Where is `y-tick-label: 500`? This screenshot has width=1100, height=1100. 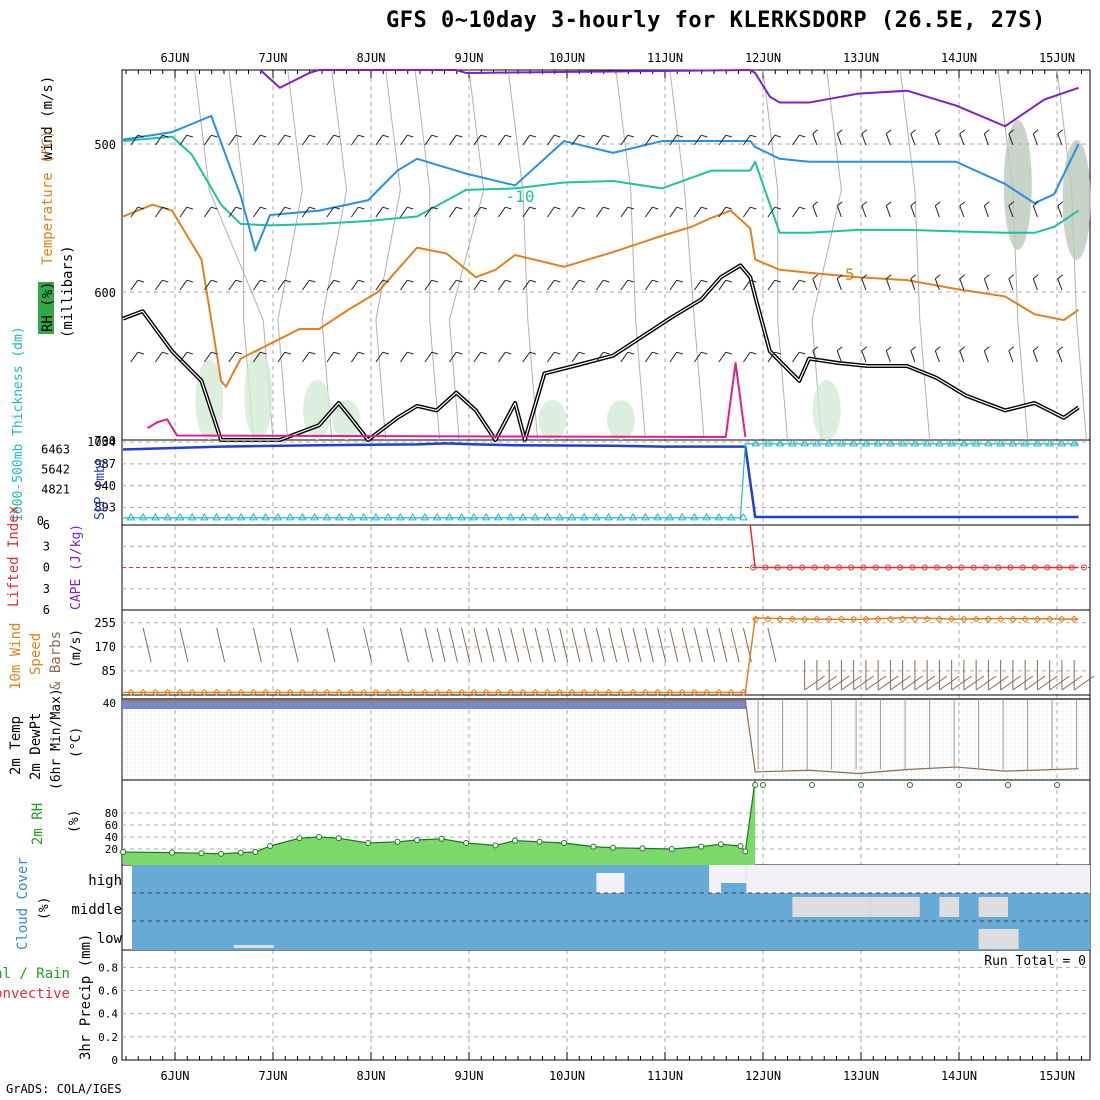
y-tick-label: 500 is located at coordinates (105, 145).